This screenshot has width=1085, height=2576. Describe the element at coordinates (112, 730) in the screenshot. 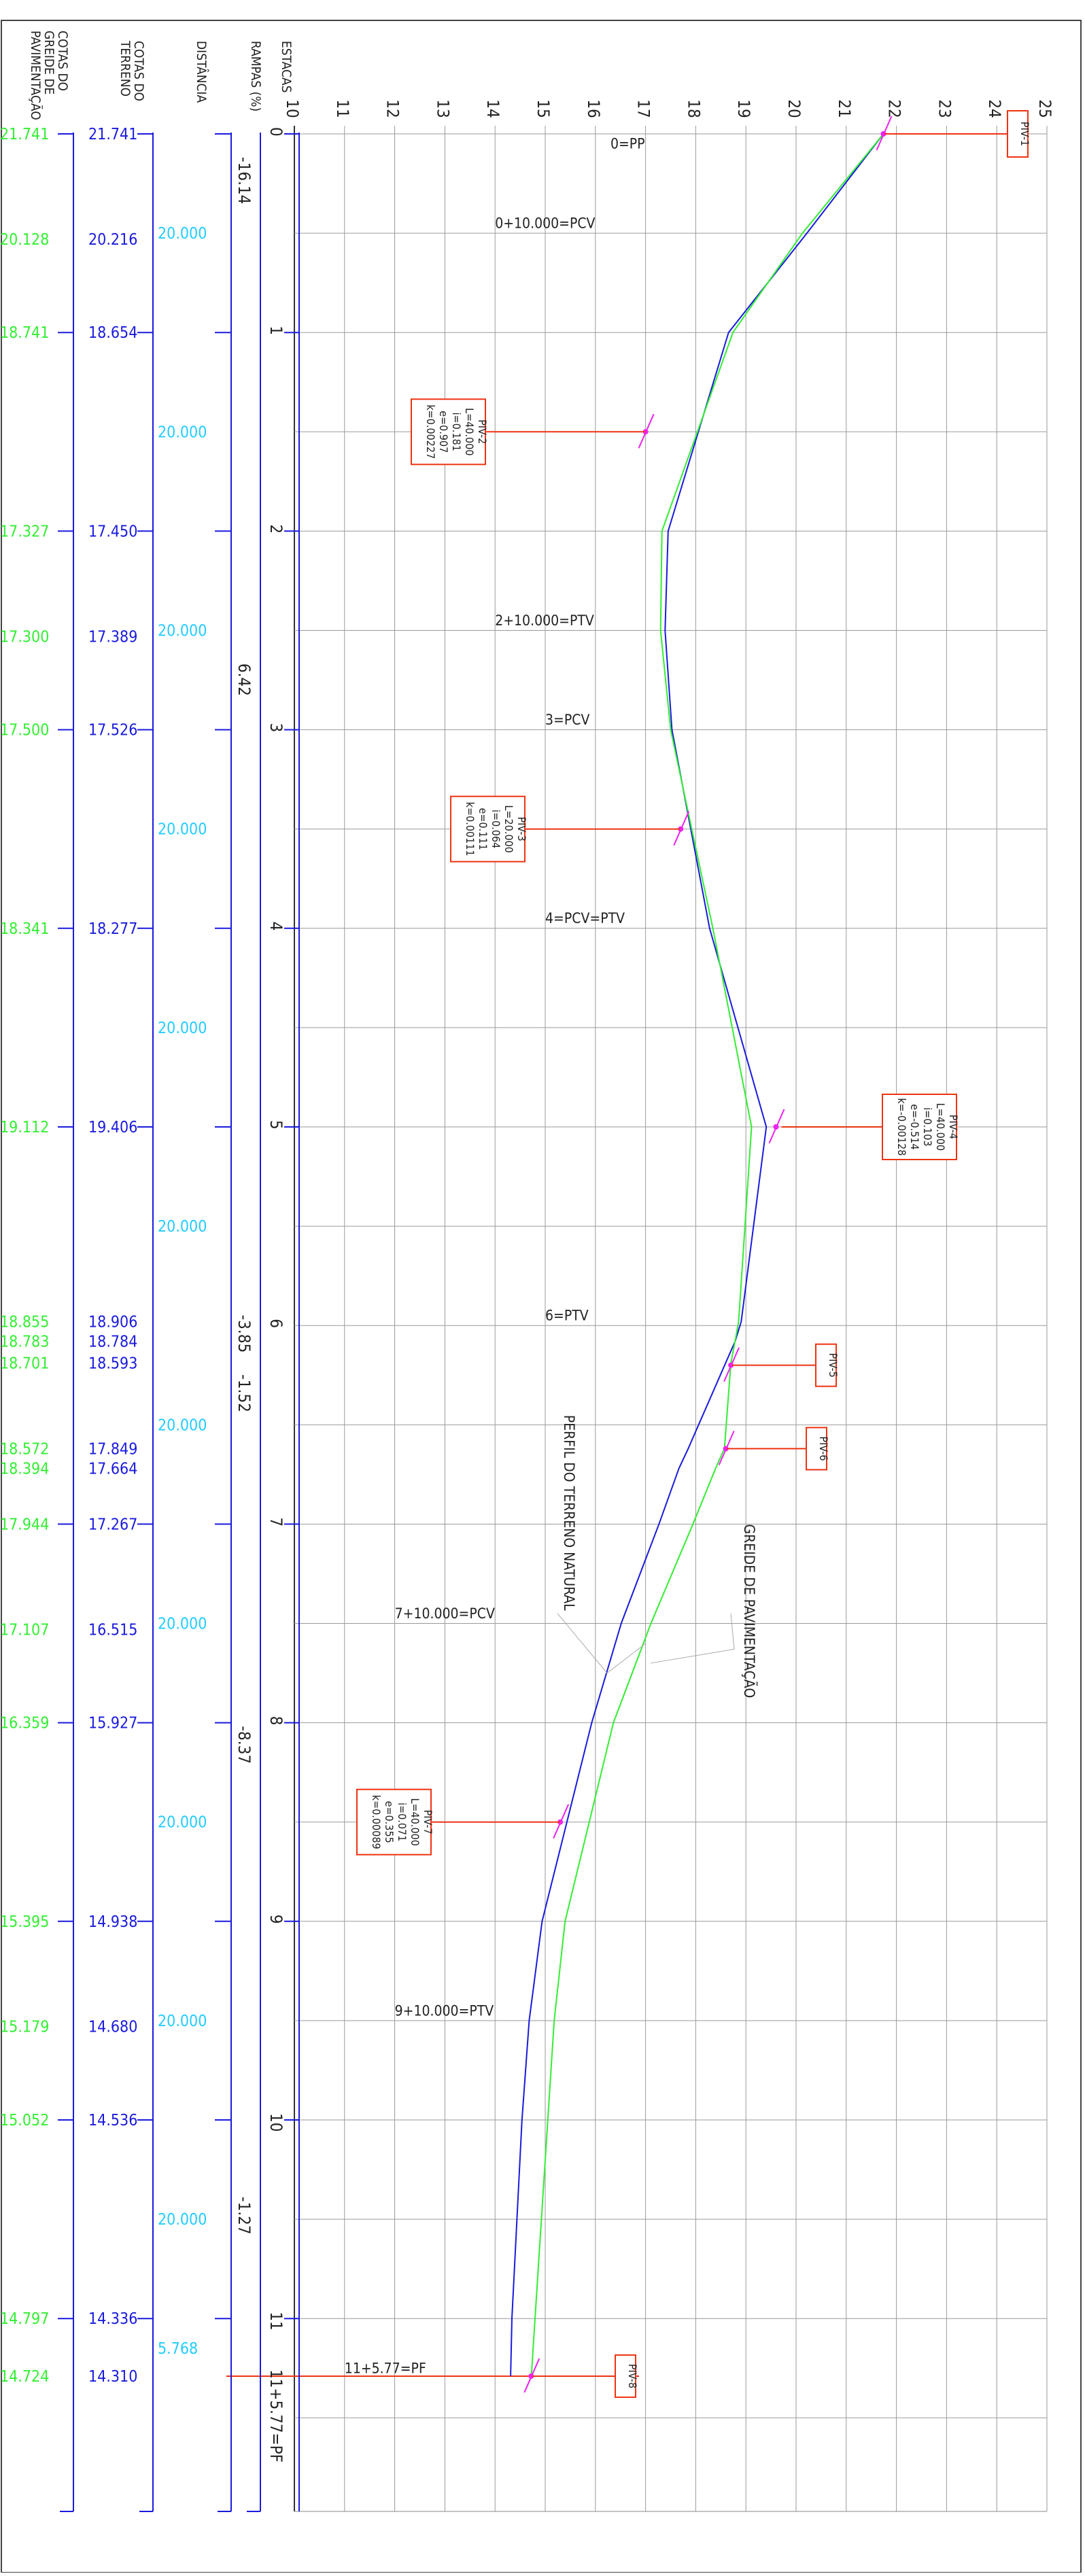

I see `row-station-ter: 17.526` at that location.